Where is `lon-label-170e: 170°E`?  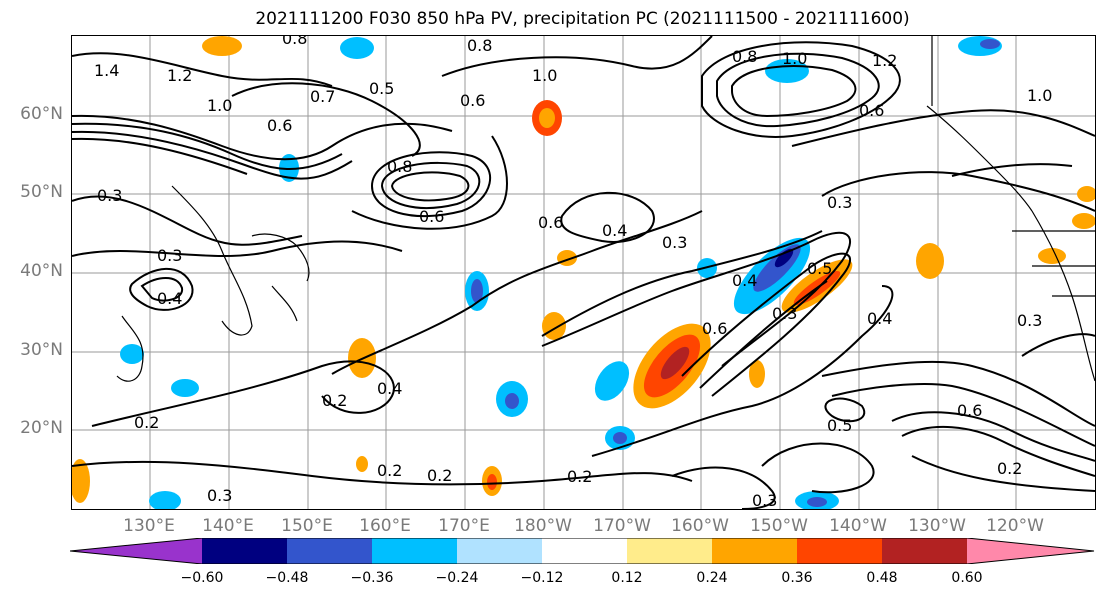 lon-label-170e: 170°E is located at coordinates (464, 526).